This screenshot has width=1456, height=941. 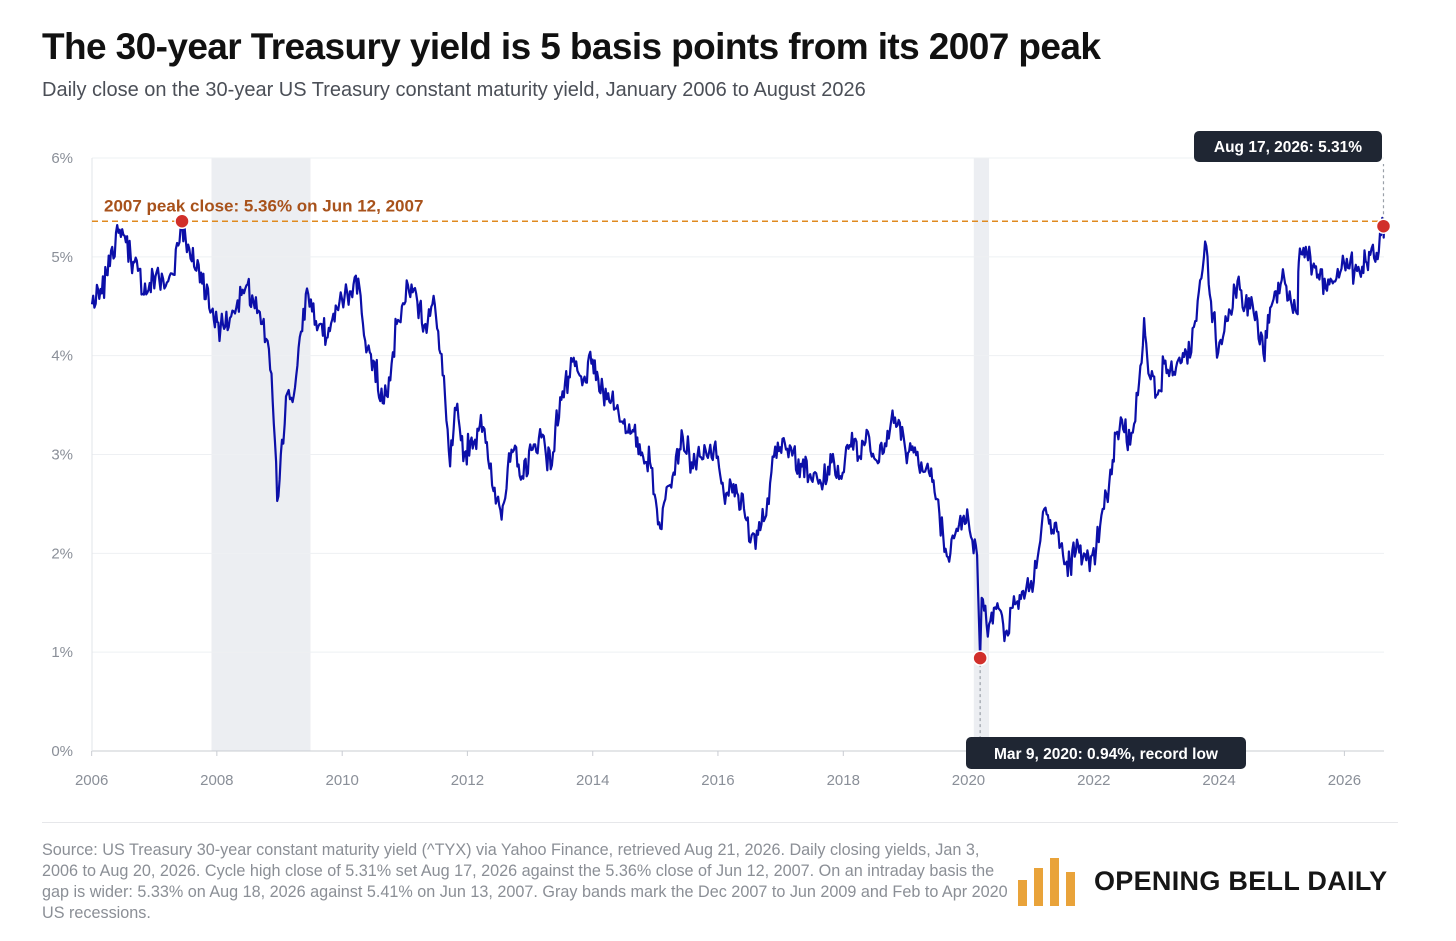 What do you see at coordinates (342, 780) in the screenshot?
I see `x-tick-label: 2010` at bounding box center [342, 780].